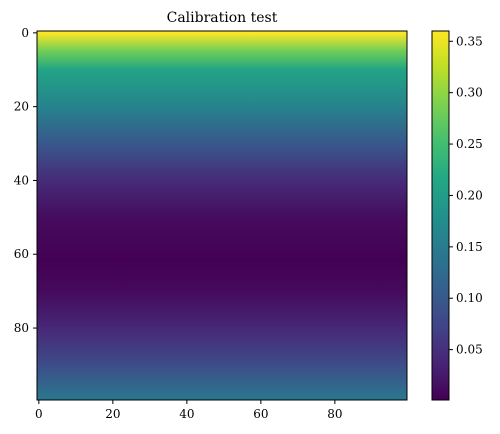 The height and width of the screenshot is (434, 500). I want to click on colorbar-tick-label: 0.25, so click(469, 144).